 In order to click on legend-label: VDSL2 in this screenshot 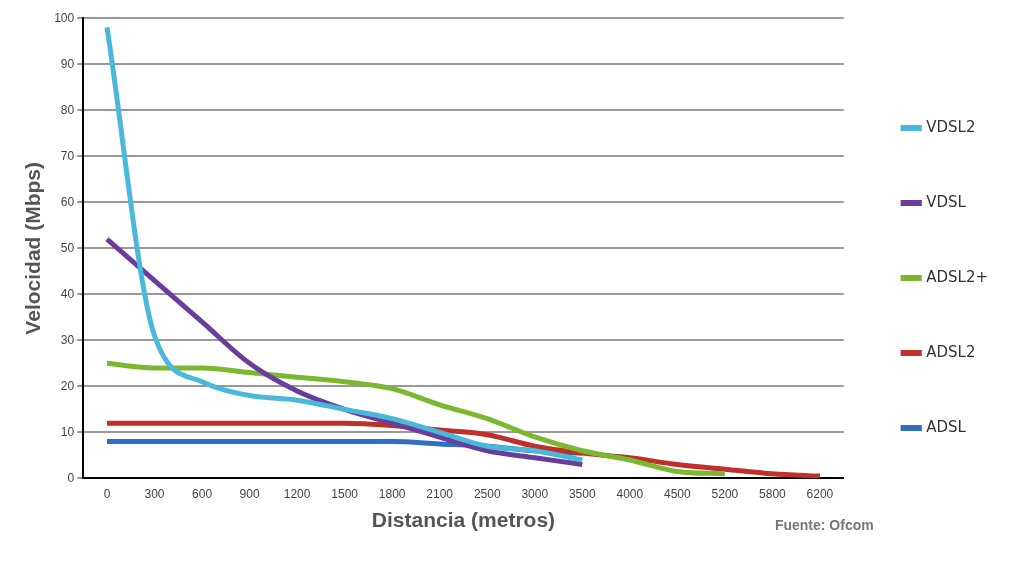, I will do `click(951, 126)`.